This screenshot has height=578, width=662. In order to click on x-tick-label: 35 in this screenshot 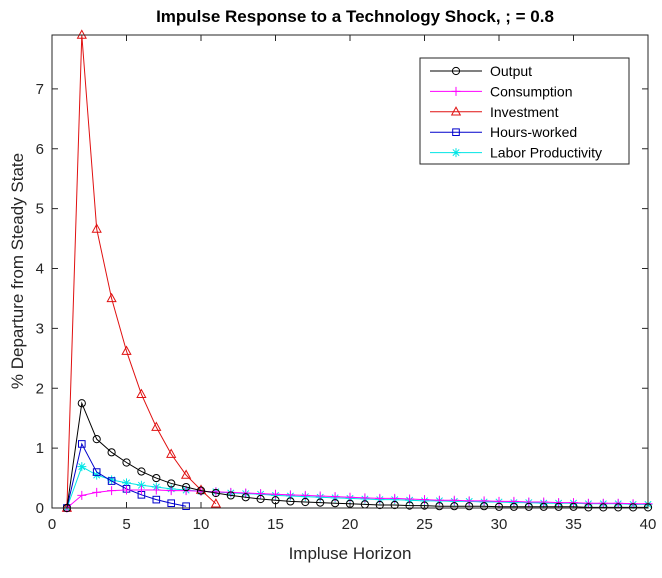, I will do `click(573, 524)`.